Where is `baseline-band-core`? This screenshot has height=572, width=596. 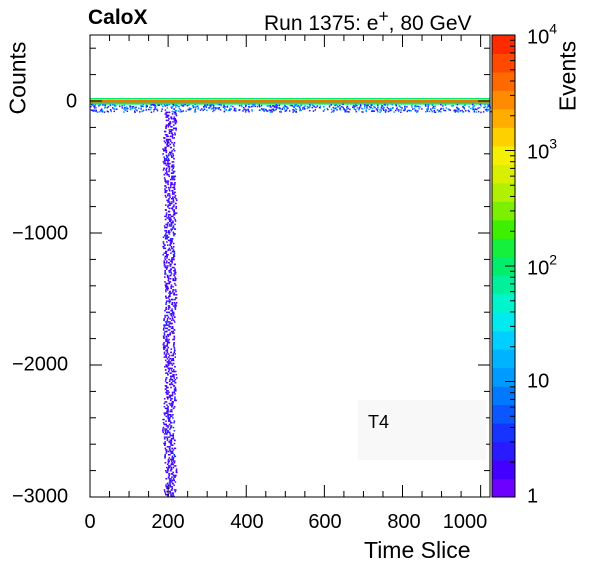 baseline-band-core is located at coordinates (290, 101).